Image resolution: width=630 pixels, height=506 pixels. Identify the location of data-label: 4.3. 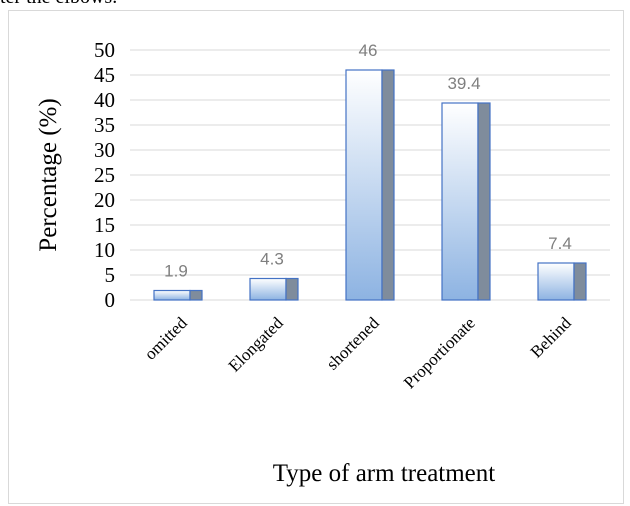
(272, 259).